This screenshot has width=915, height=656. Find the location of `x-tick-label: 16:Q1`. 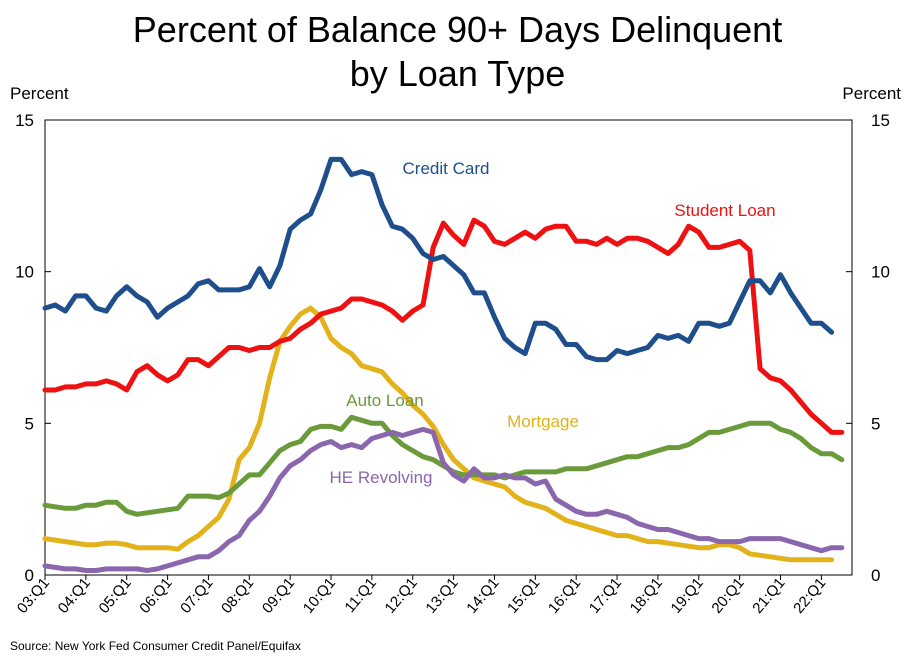

x-tick-label: 16:Q1 is located at coordinates (564, 596).